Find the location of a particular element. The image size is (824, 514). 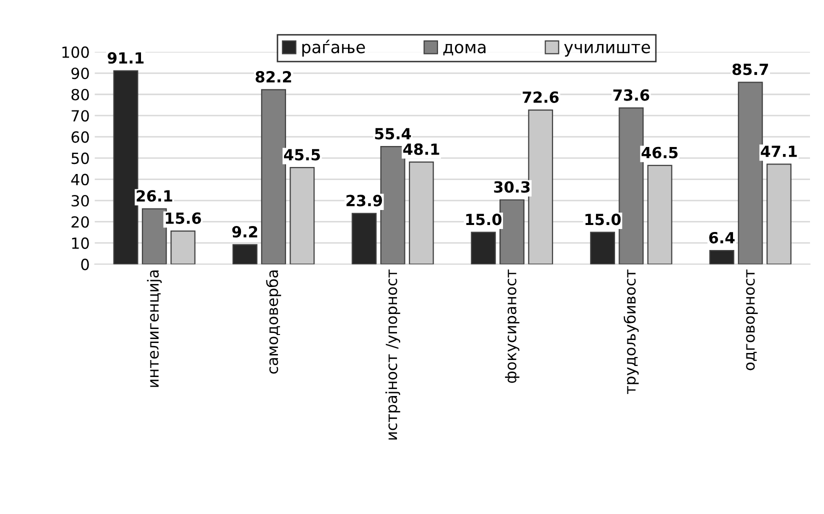

legend-label: дома is located at coordinates (464, 50).